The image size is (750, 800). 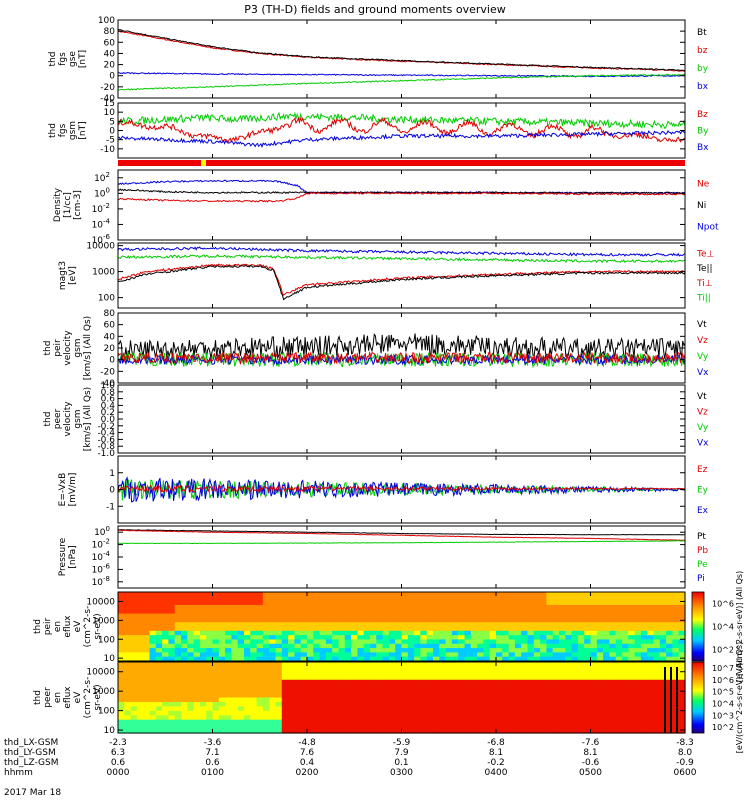 I want to click on y-tick-label: -0.6, so click(x=106, y=440).